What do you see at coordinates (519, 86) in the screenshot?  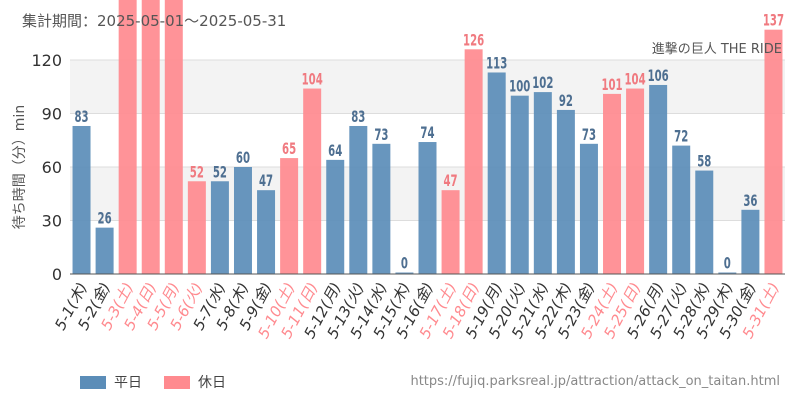 I see `bar-value-label: 100` at bounding box center [519, 86].